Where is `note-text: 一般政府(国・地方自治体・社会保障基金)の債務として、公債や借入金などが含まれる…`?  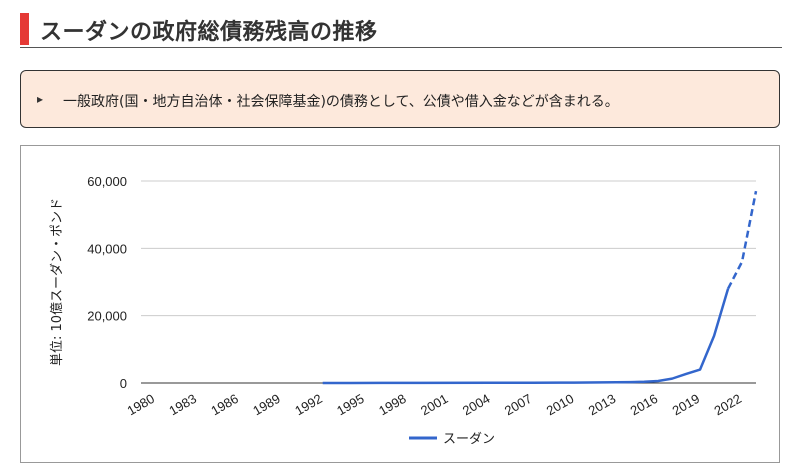 note-text: 一般政府(国・地方自治体・社会保障基金)の債務として、公債や借入金などが含まれる… is located at coordinates (341, 102).